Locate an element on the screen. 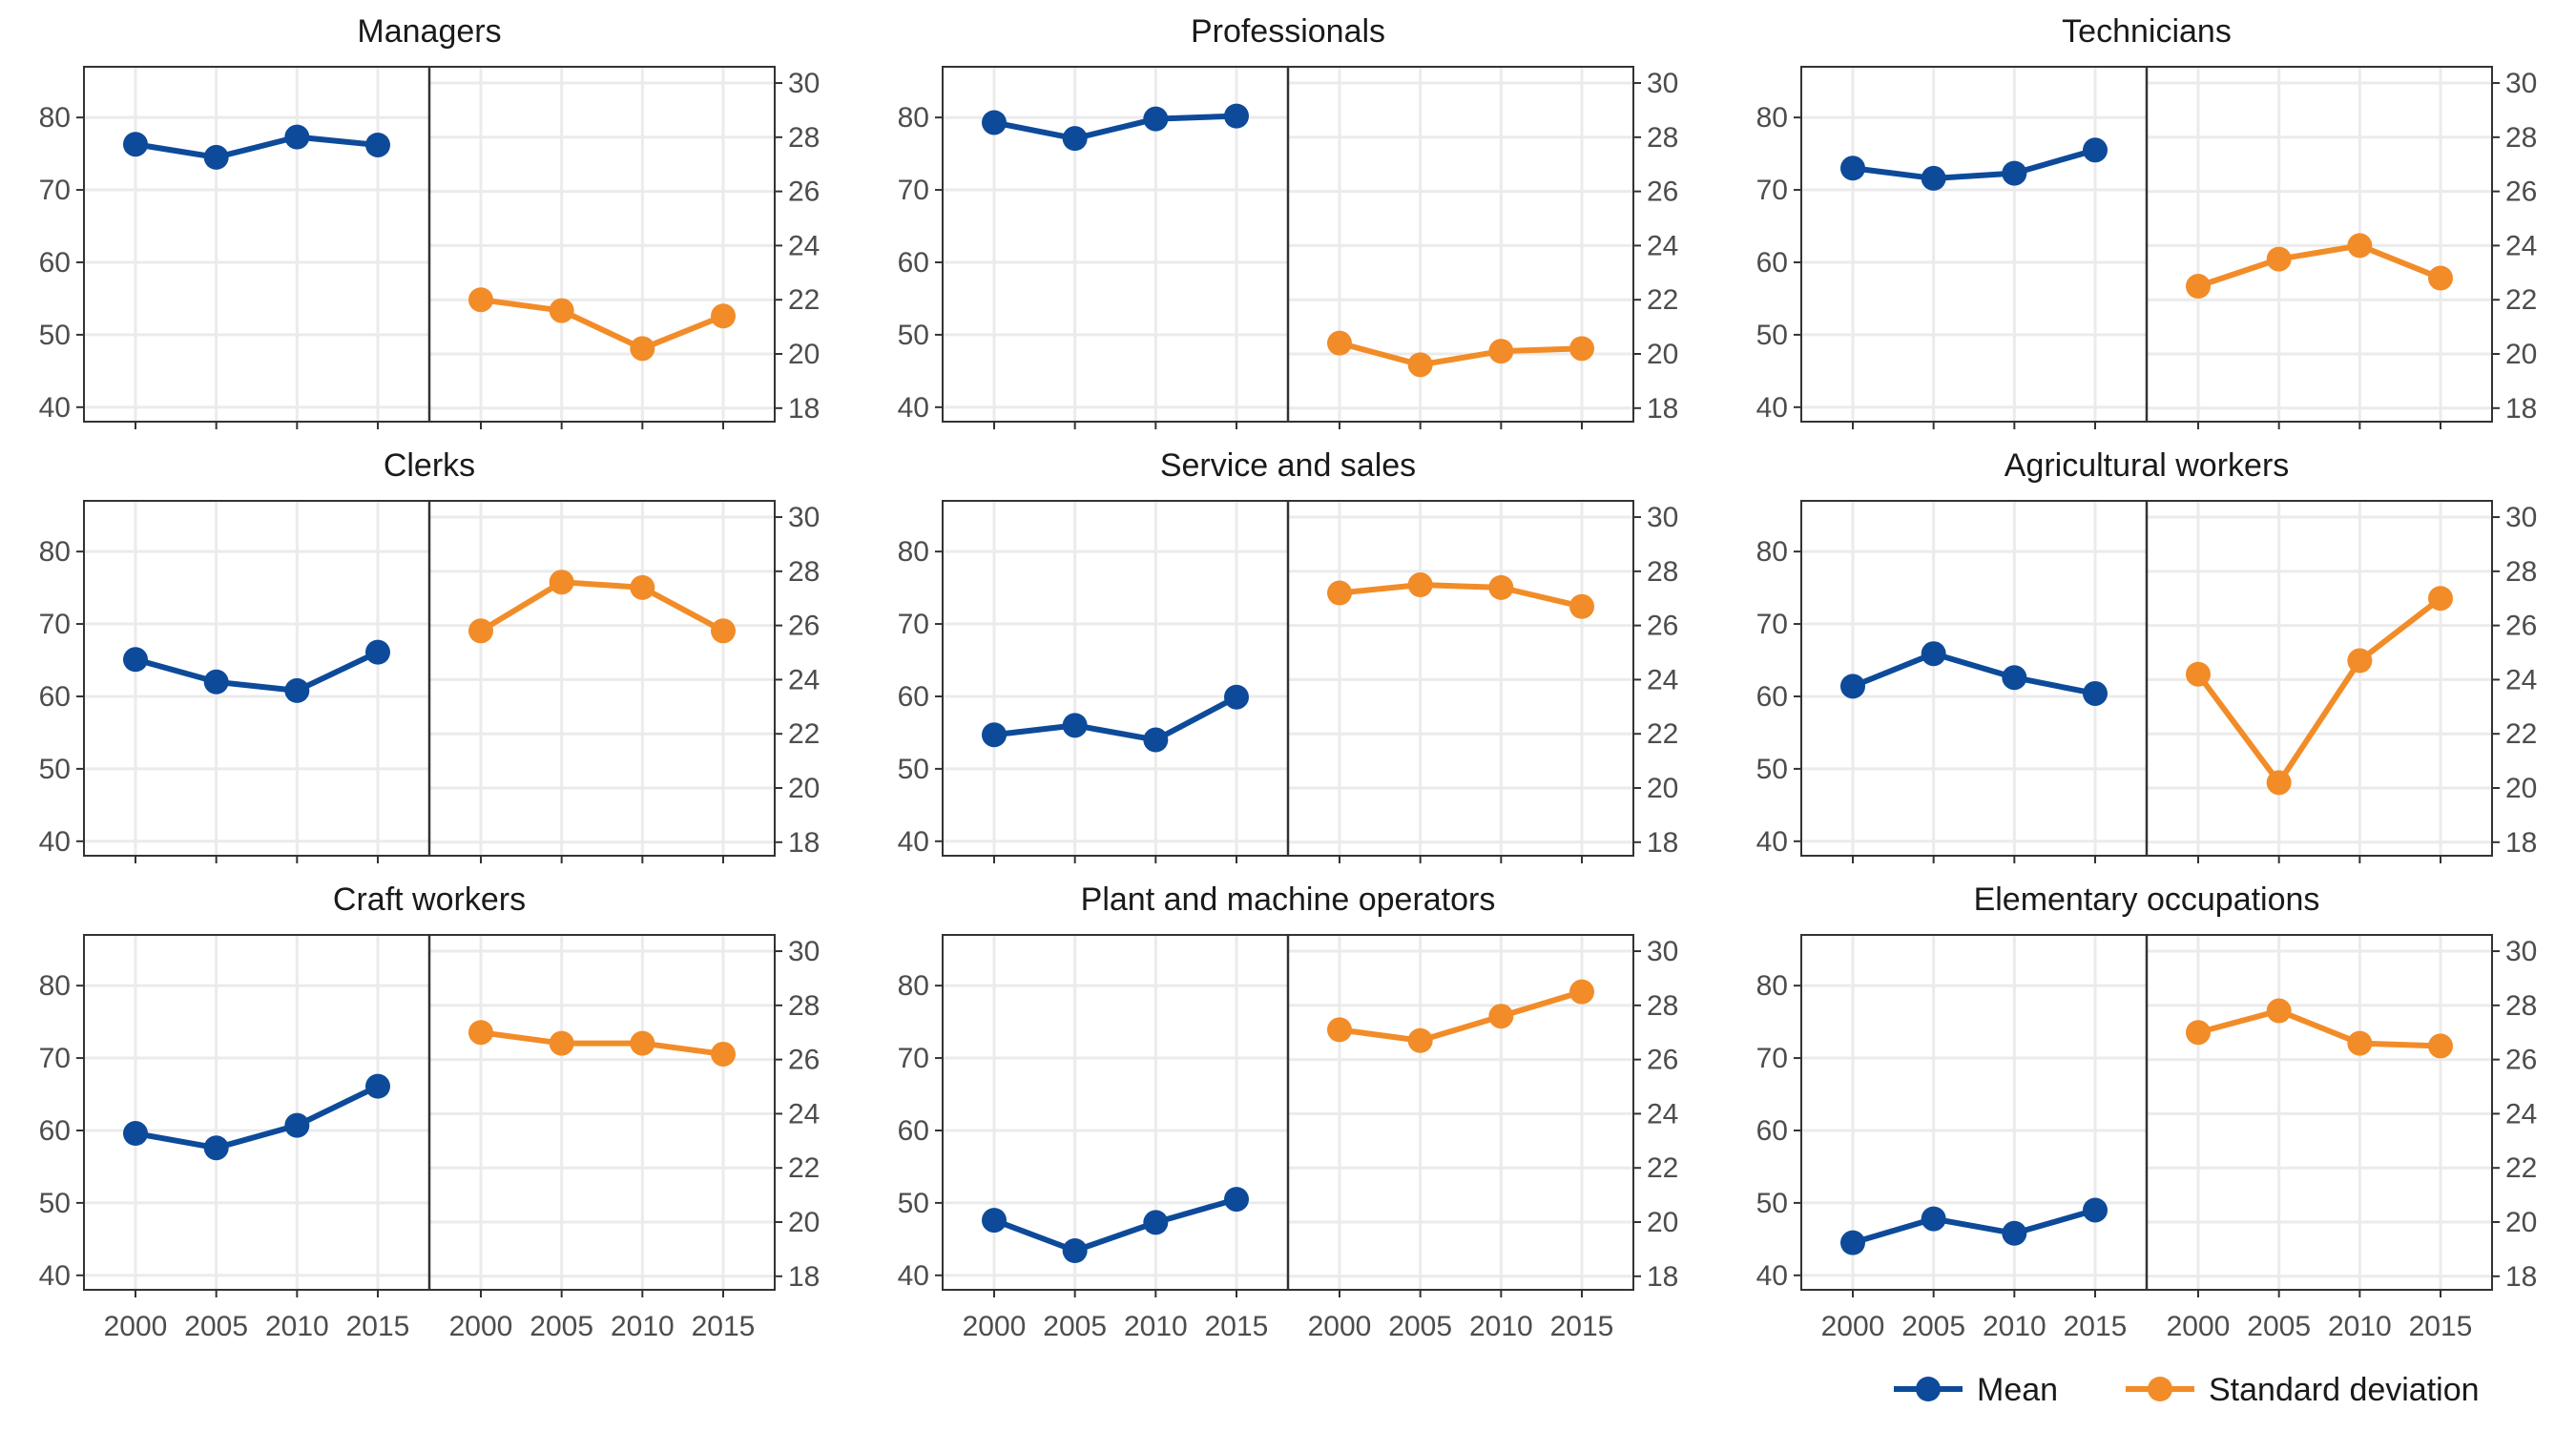  panel-title: Plant and machine operators is located at coordinates (1288, 899).